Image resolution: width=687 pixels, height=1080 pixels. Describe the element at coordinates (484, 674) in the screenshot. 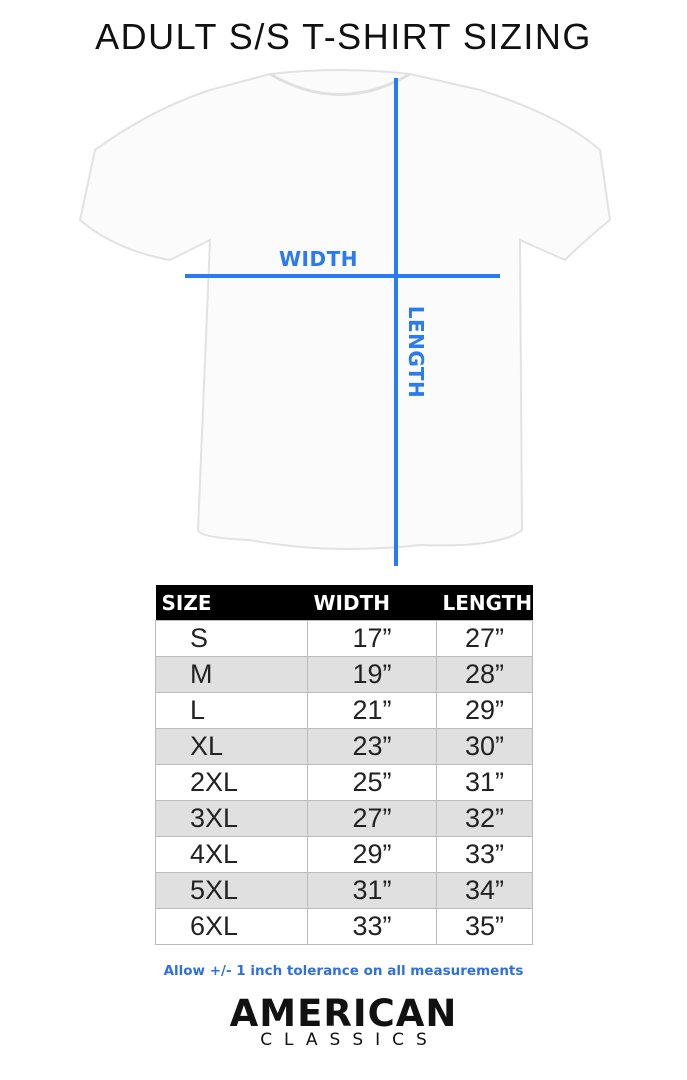

I see `length-cell: 28”` at that location.